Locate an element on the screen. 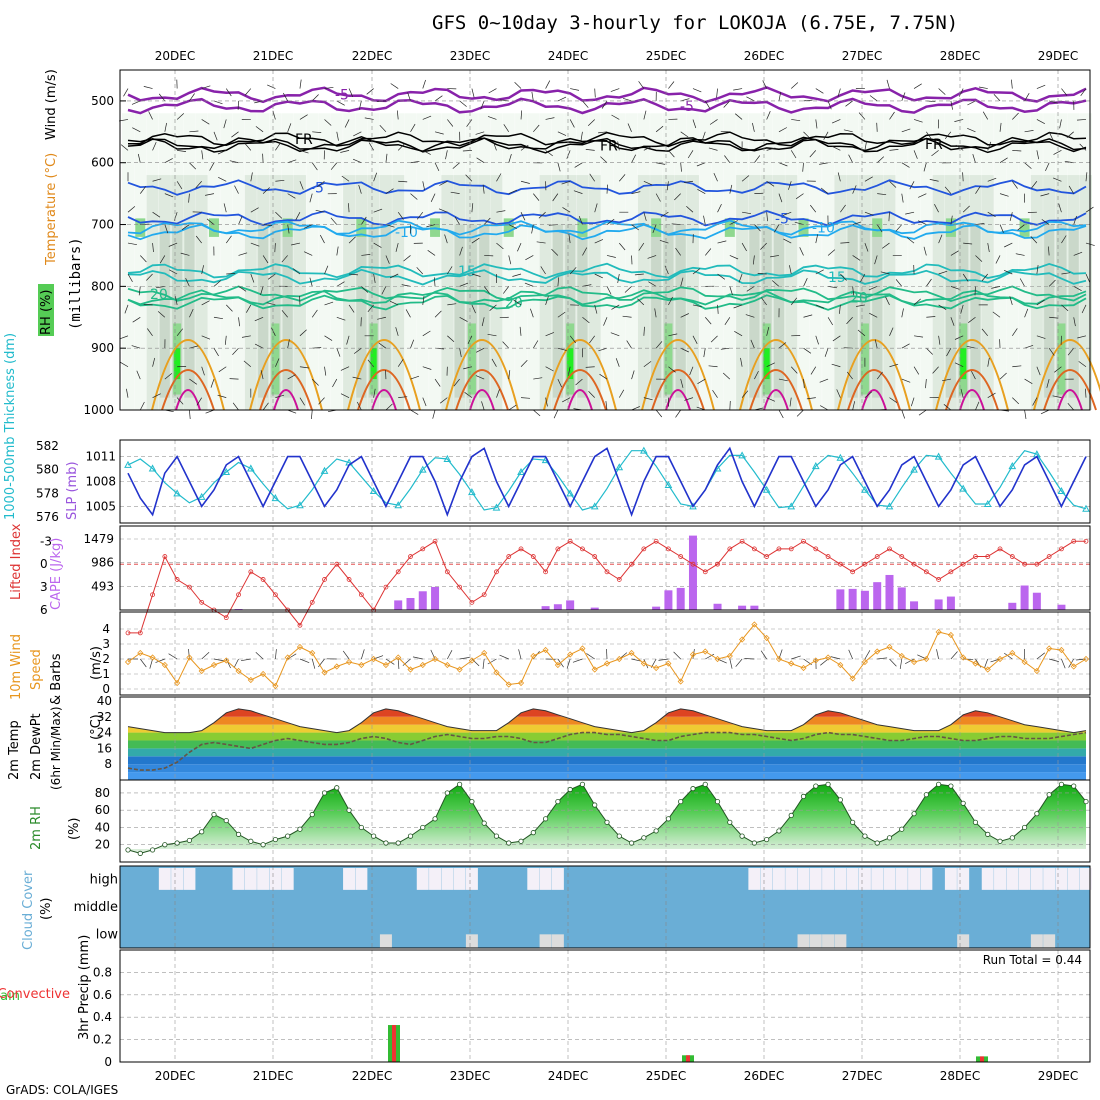 Image resolution: width=1100 pixels, height=1100 pixels. isotherm-arch is located at coordinates (580, 375).